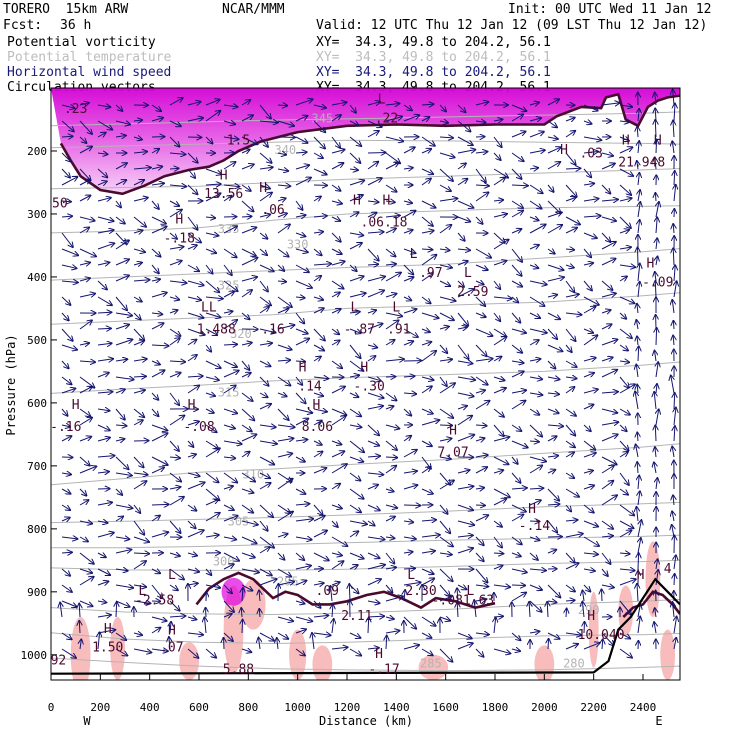 The image size is (740, 740). Describe the element at coordinates (89, 72) in the screenshot. I see `legend-wind: Horizontal wind speed` at that location.